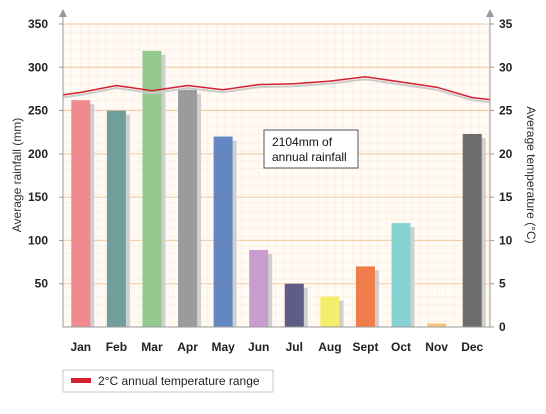  Describe the element at coordinates (490, 13) in the screenshot. I see `right-axis-arrow` at that location.